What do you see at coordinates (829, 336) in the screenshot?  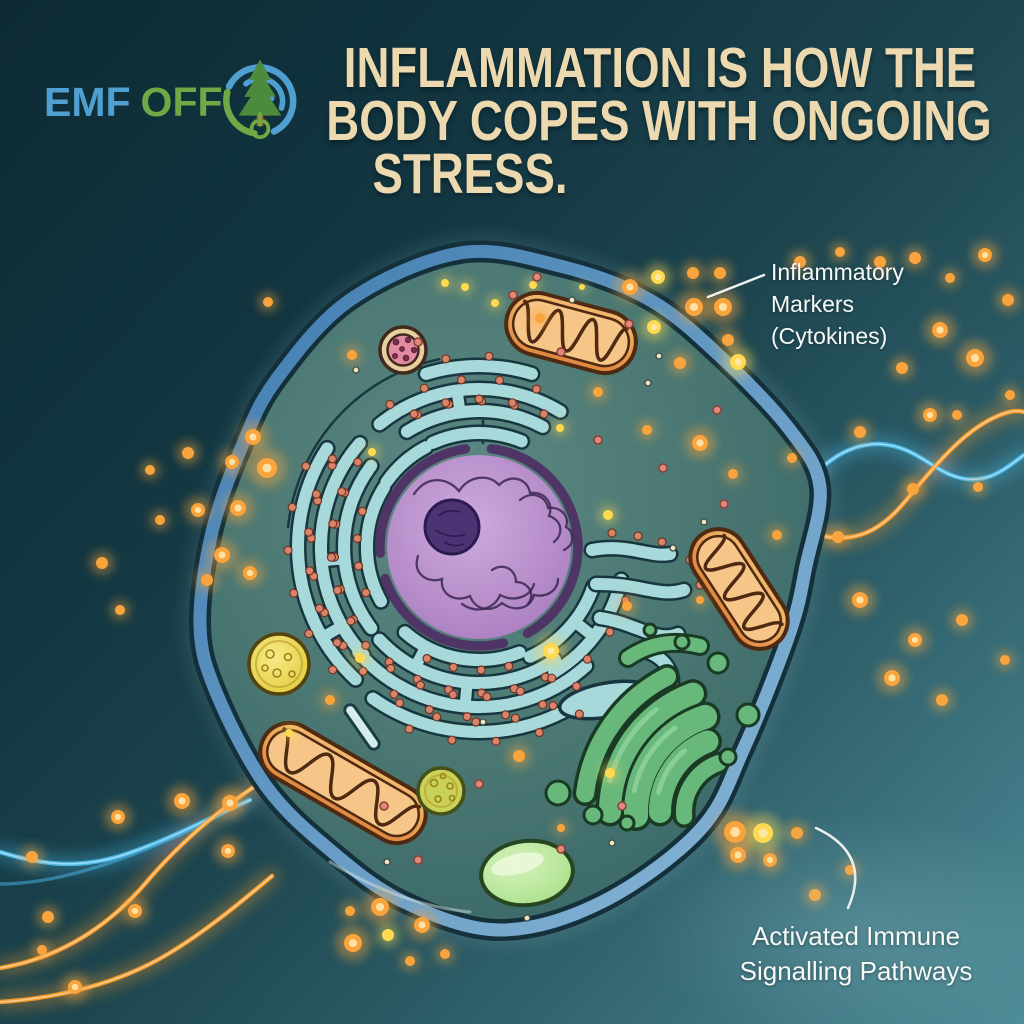 I see `label-line: (Cytokines)` at bounding box center [829, 336].